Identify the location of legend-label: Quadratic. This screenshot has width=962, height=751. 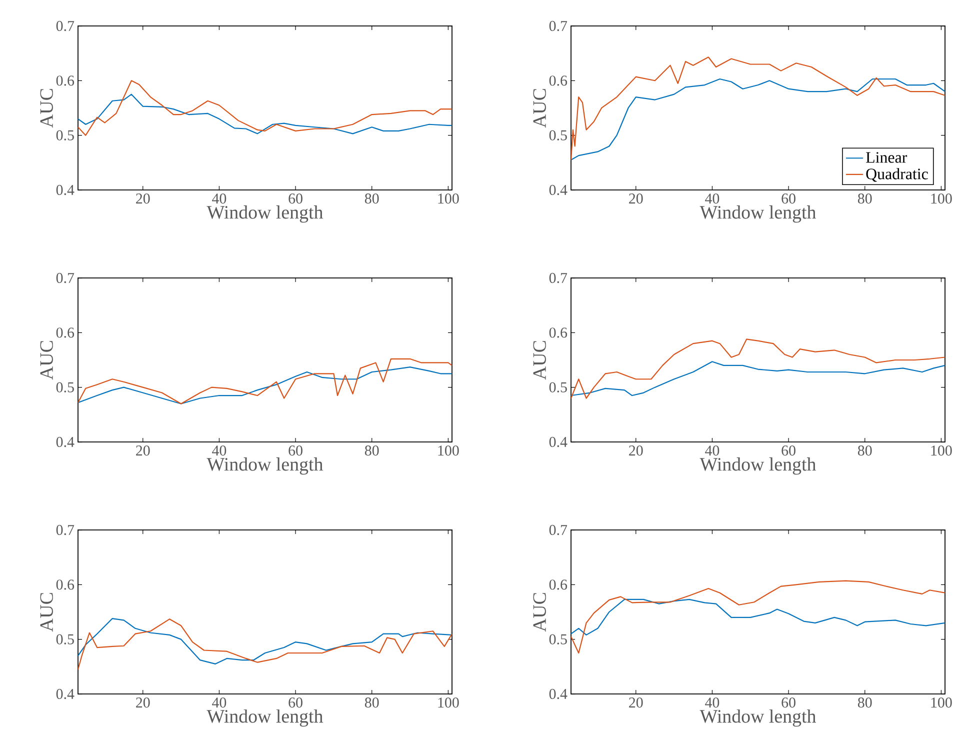
(897, 175).